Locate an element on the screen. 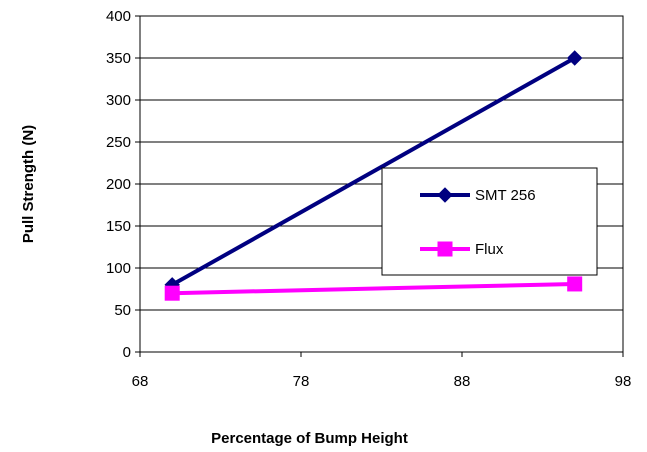  legend-box is located at coordinates (489, 221).